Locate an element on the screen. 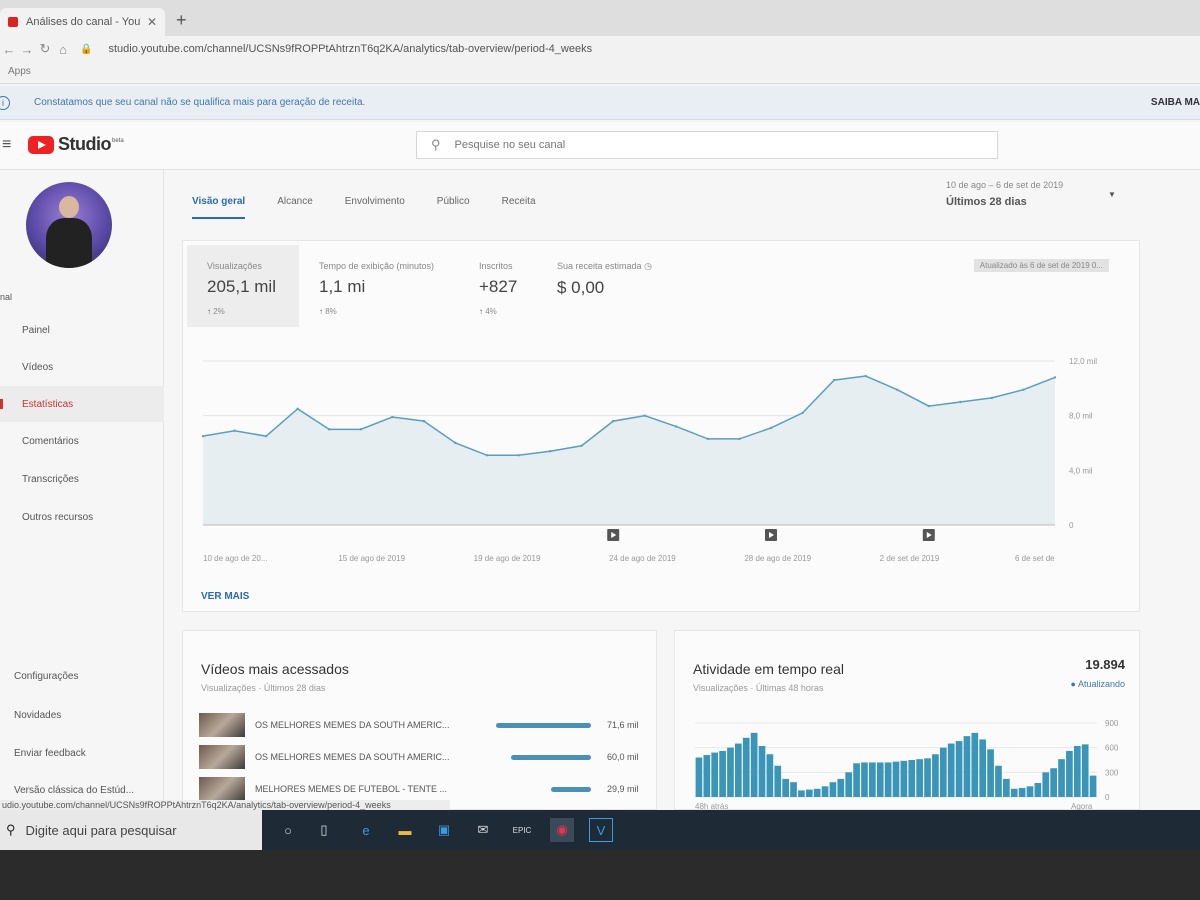 Image resolution: width=1200 pixels, height=900 pixels. sidebar-item-videos: Vídeos is located at coordinates (82, 367).